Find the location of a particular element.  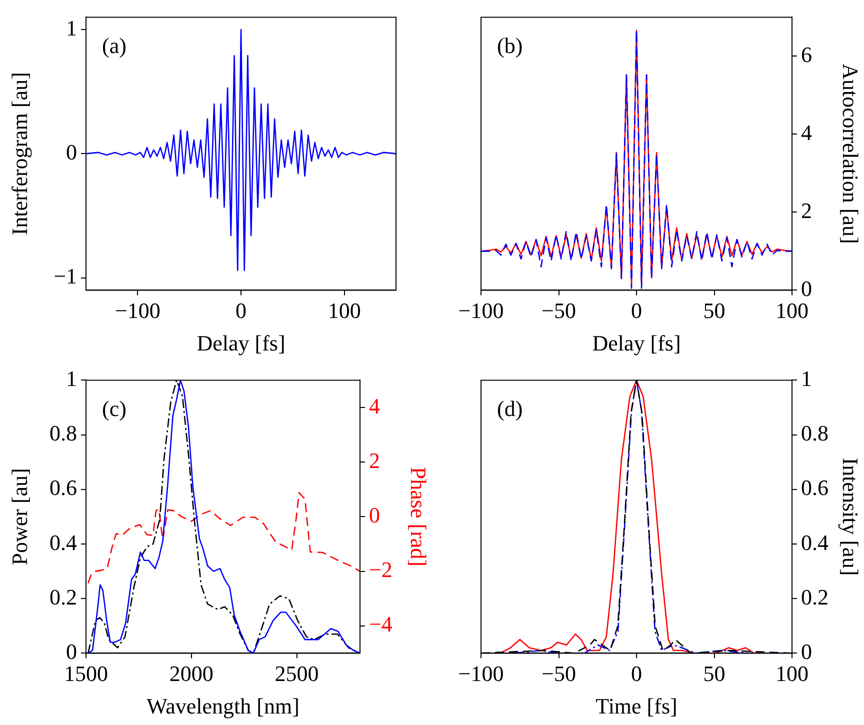

y-tick-label: 0.2 is located at coordinates (63, 597).